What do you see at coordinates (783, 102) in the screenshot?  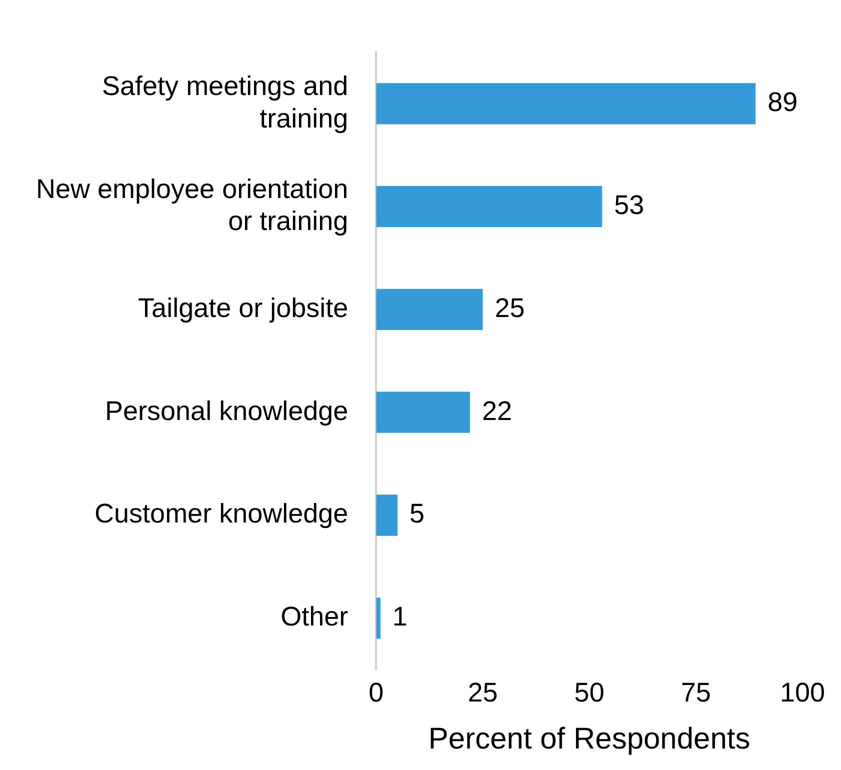 I see `data-label: 89` at bounding box center [783, 102].